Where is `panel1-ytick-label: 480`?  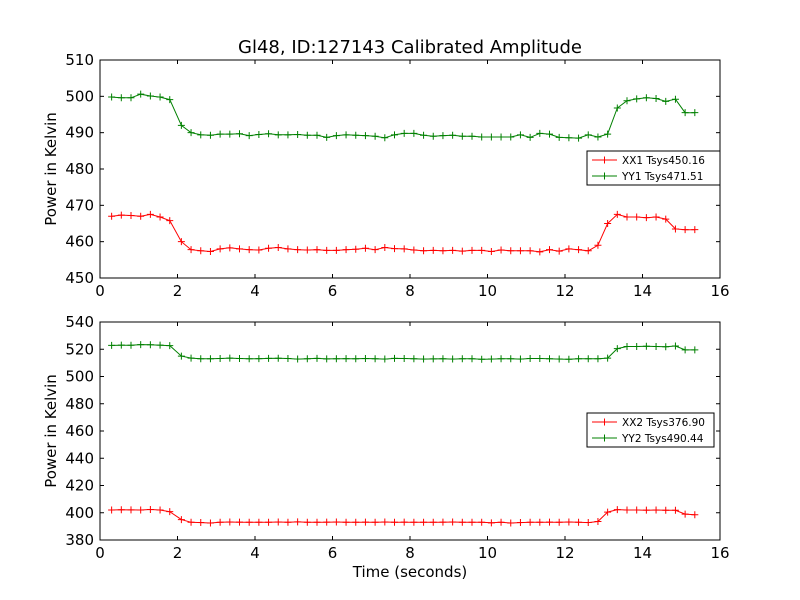
panel1-ytick-label: 480 is located at coordinates (79, 404).